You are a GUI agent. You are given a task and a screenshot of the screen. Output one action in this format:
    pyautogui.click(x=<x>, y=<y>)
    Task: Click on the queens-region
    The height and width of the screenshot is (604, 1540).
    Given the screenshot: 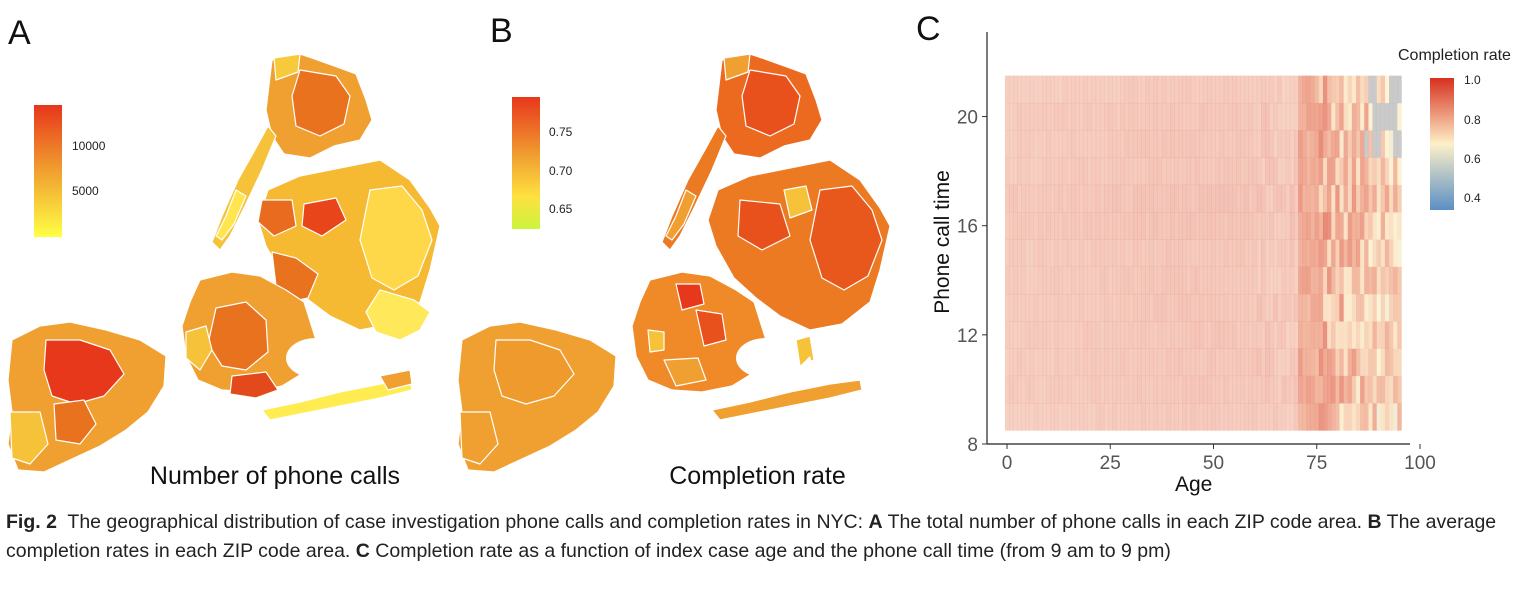 What is the action you would take?
    pyautogui.click(x=324, y=217)
    